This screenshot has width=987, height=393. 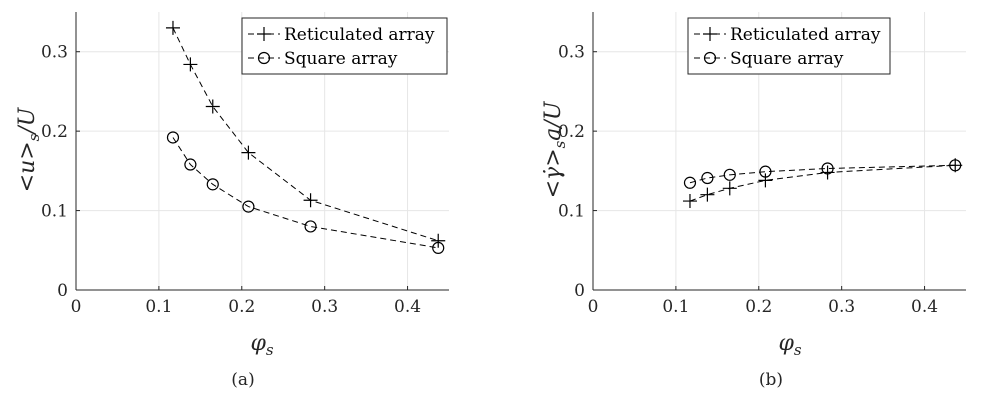 What do you see at coordinates (771, 380) in the screenshot?
I see `panel-label: (b)` at bounding box center [771, 380].